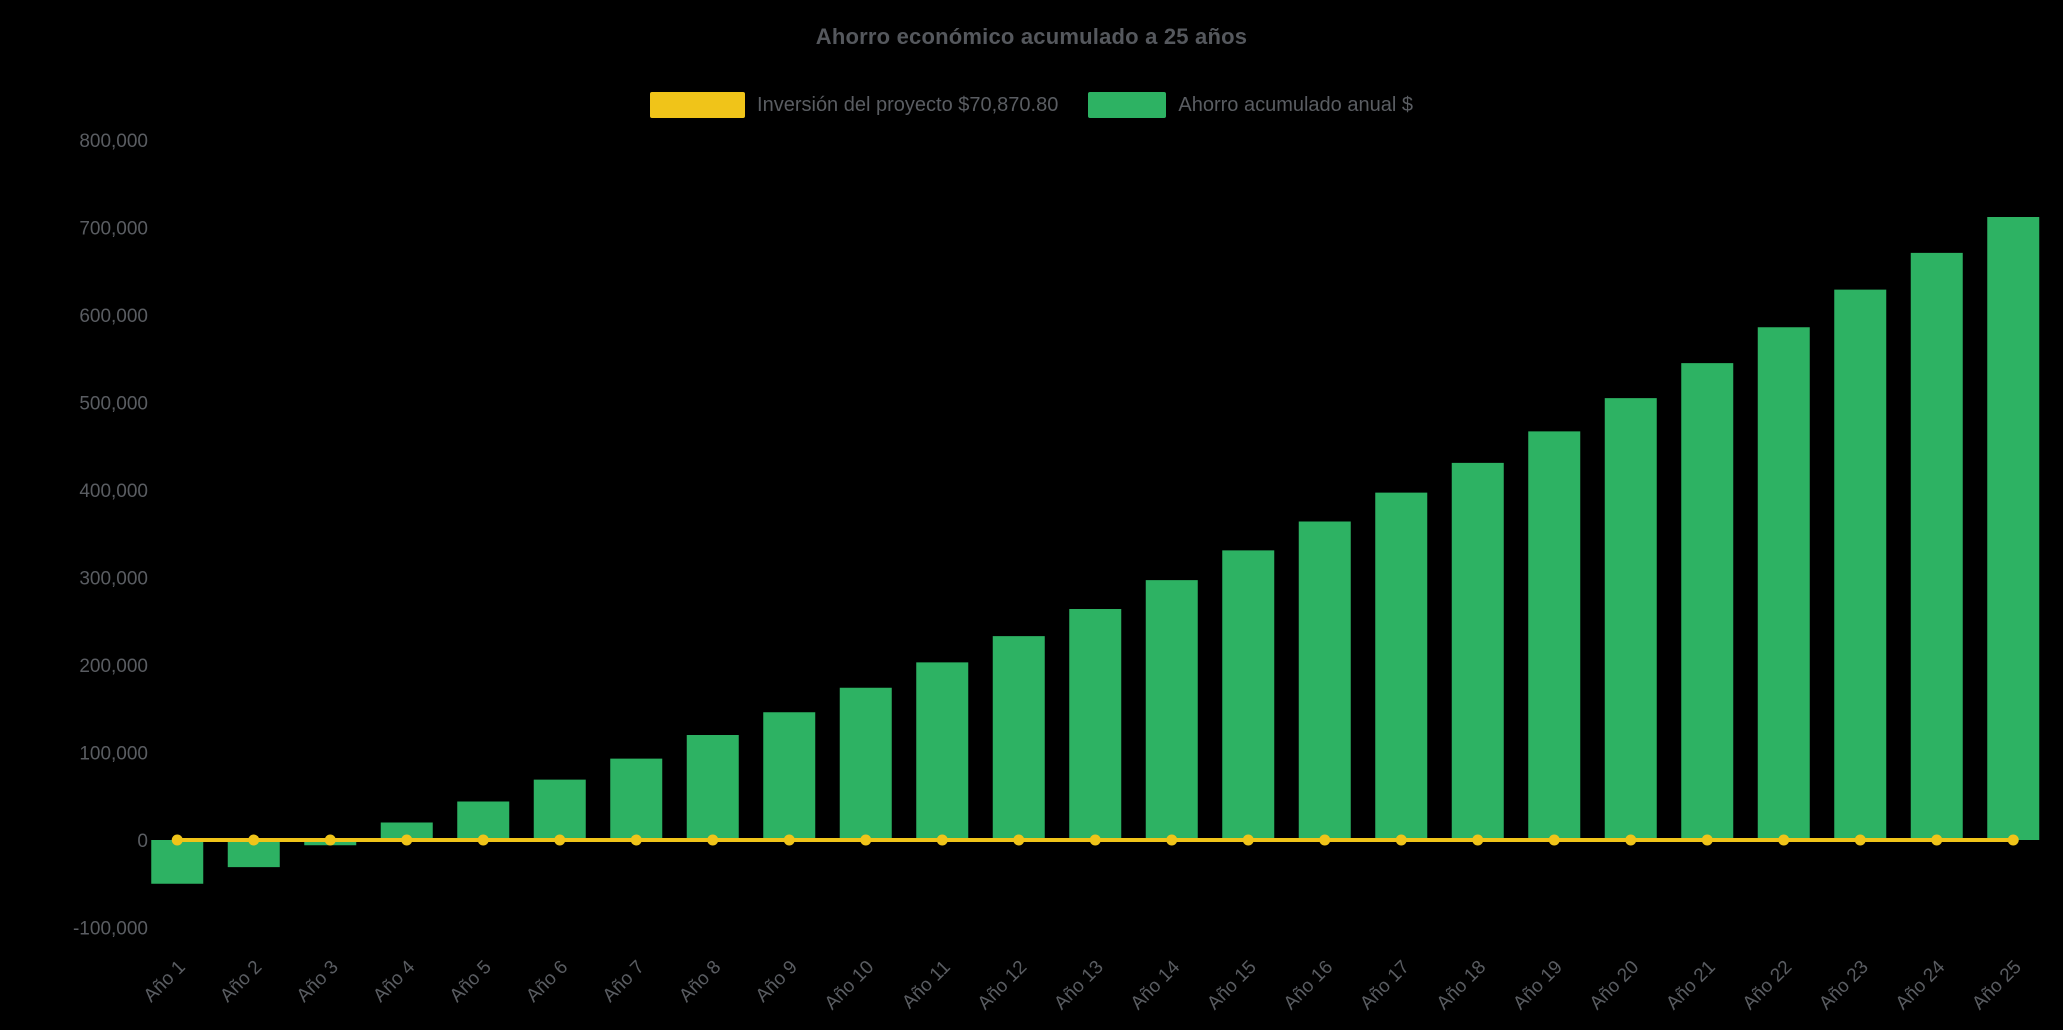 This screenshot has height=1030, width=2063. What do you see at coordinates (1537, 985) in the screenshot?
I see `x-tick-label: Año 19` at bounding box center [1537, 985].